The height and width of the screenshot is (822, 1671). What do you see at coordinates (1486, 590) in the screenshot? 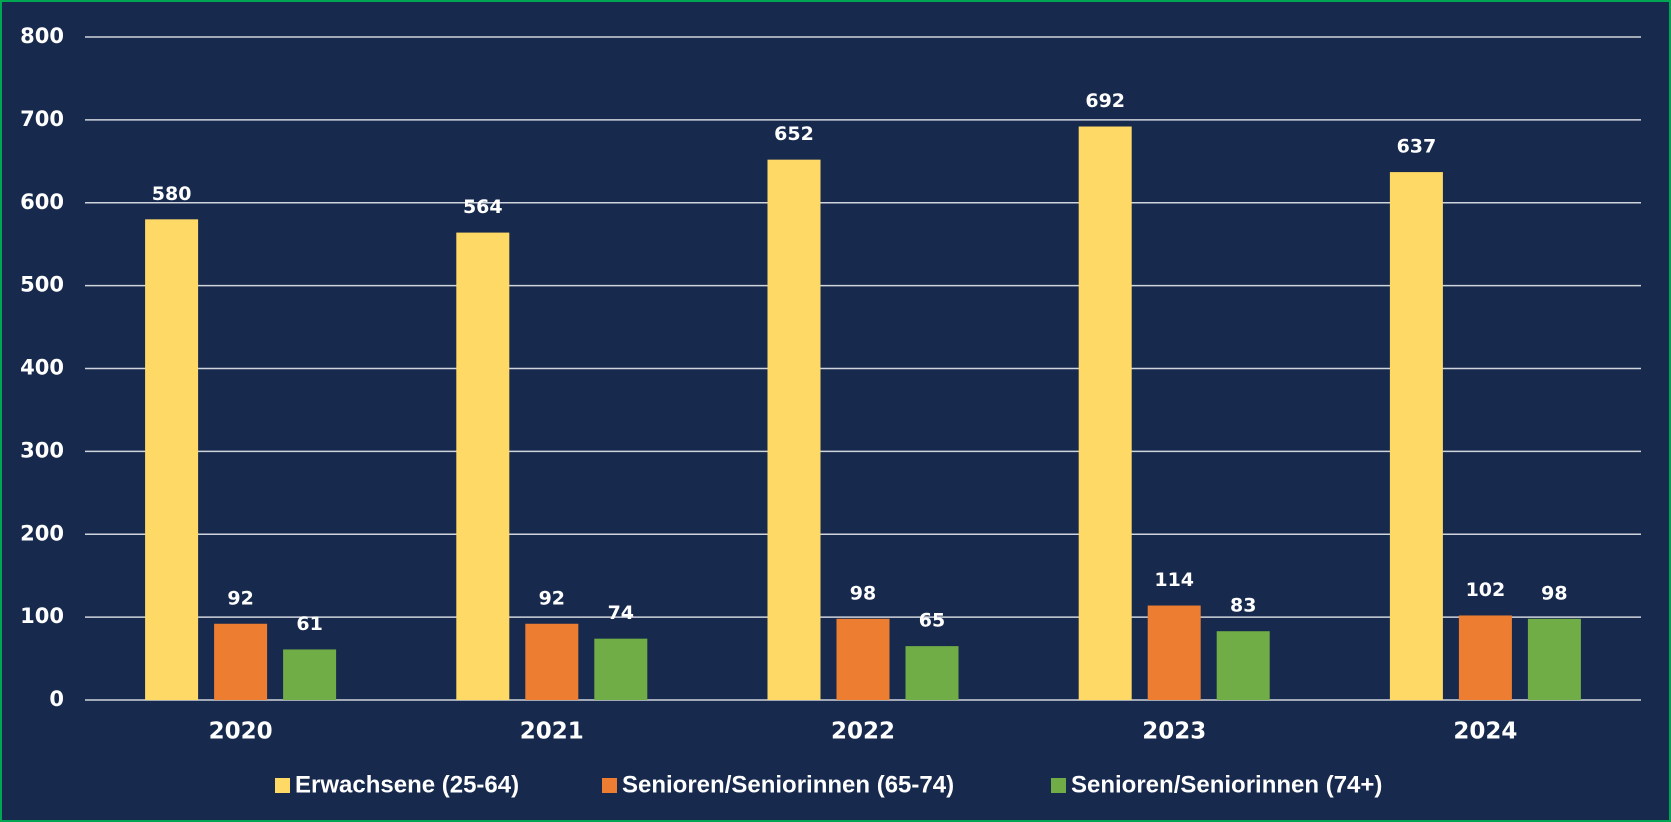
I see `data-label: 102` at bounding box center [1486, 590].